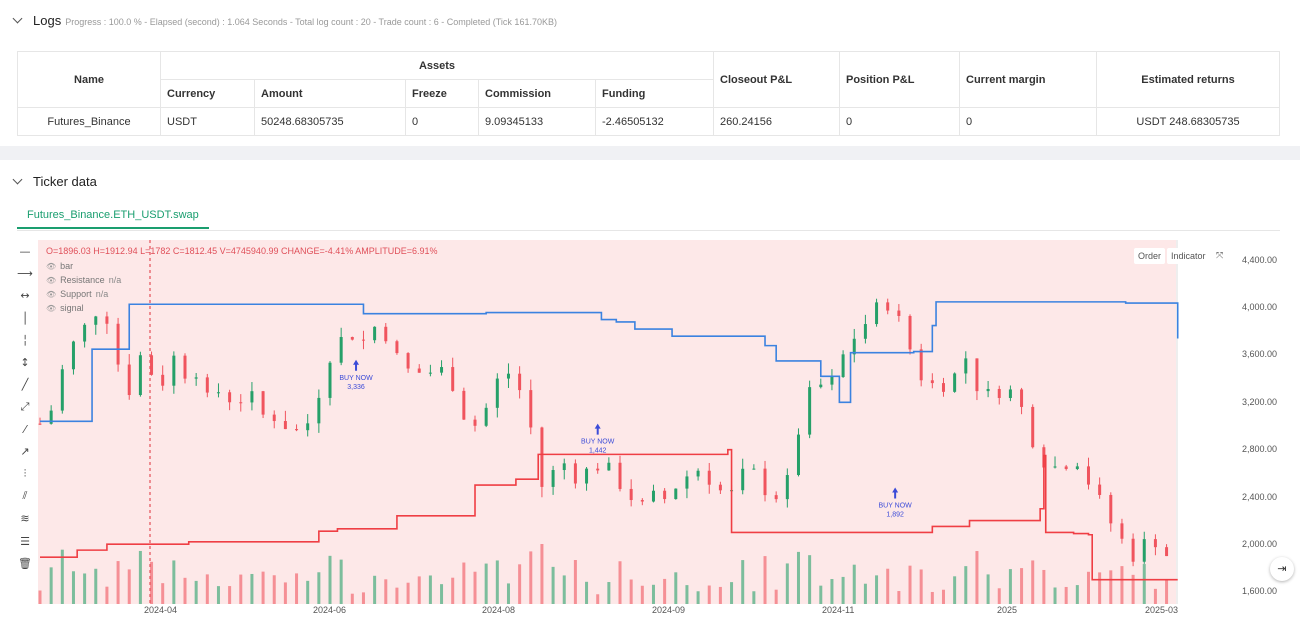  I want to click on tab-eth-usdt-swap: Futures_Binance.ETH_USDT.swap, so click(113, 215).